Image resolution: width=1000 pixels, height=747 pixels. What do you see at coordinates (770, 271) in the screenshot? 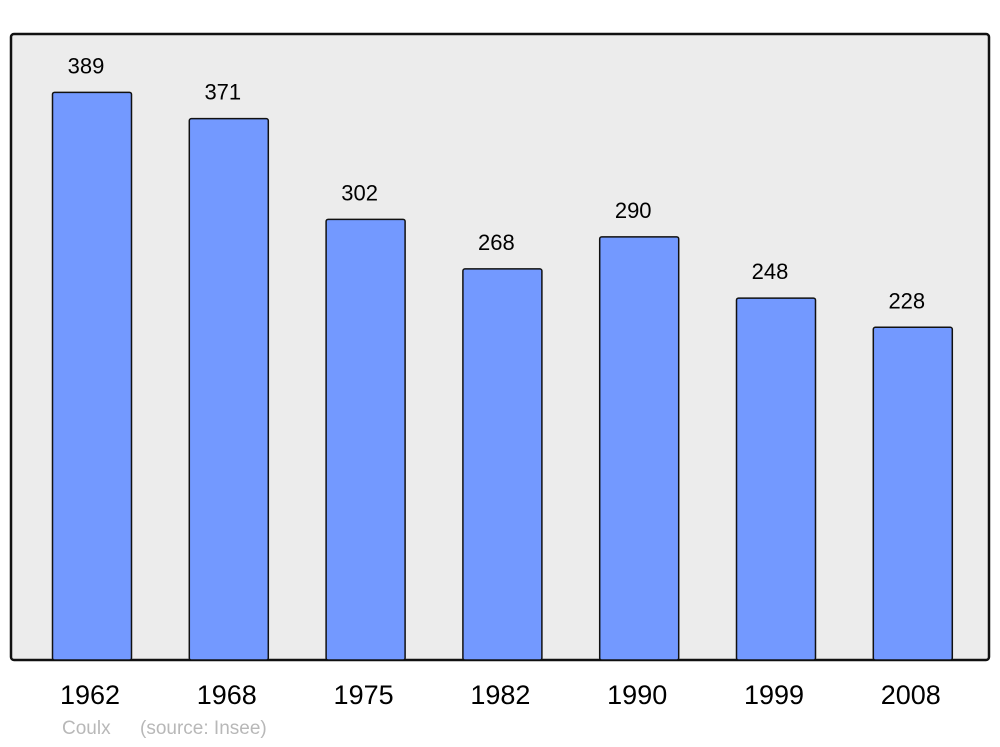
I see `data-label-1999: 248` at bounding box center [770, 271].